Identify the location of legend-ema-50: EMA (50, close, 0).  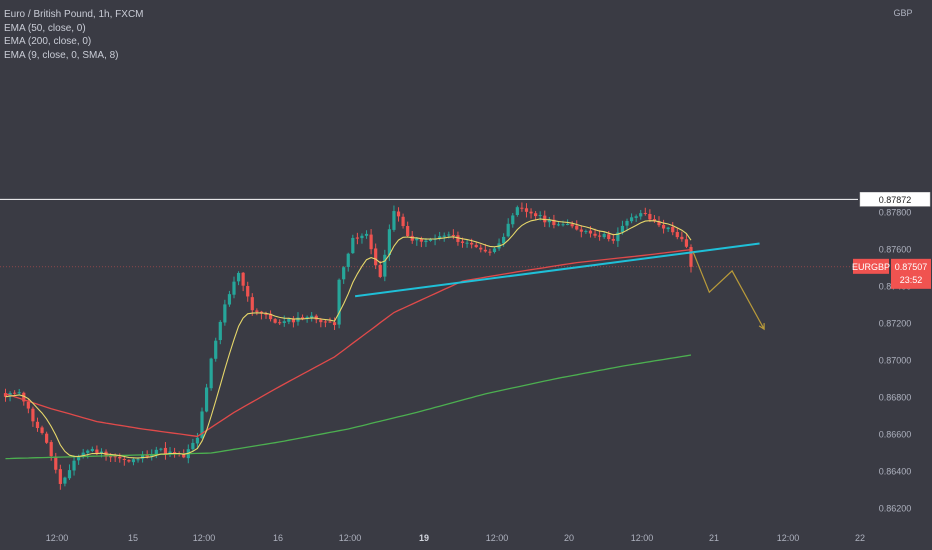
(45, 28).